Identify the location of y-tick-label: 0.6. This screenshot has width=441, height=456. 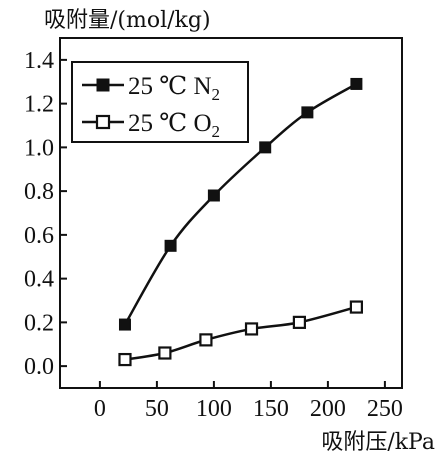
(39, 236).